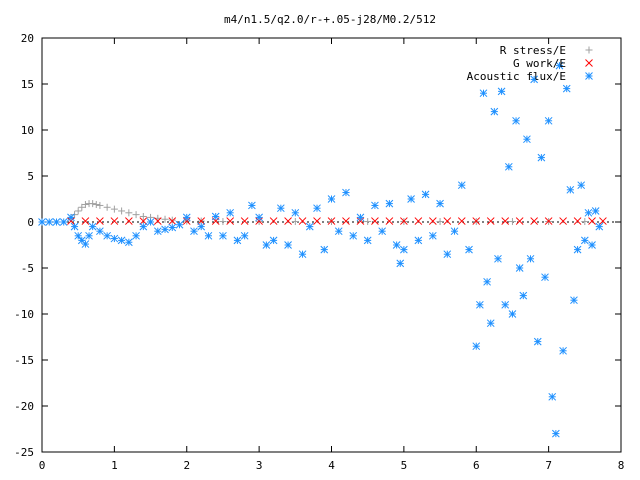 This screenshot has width=640, height=480. Describe the element at coordinates (27, 268) in the screenshot. I see `y-tick-label: -5` at that location.